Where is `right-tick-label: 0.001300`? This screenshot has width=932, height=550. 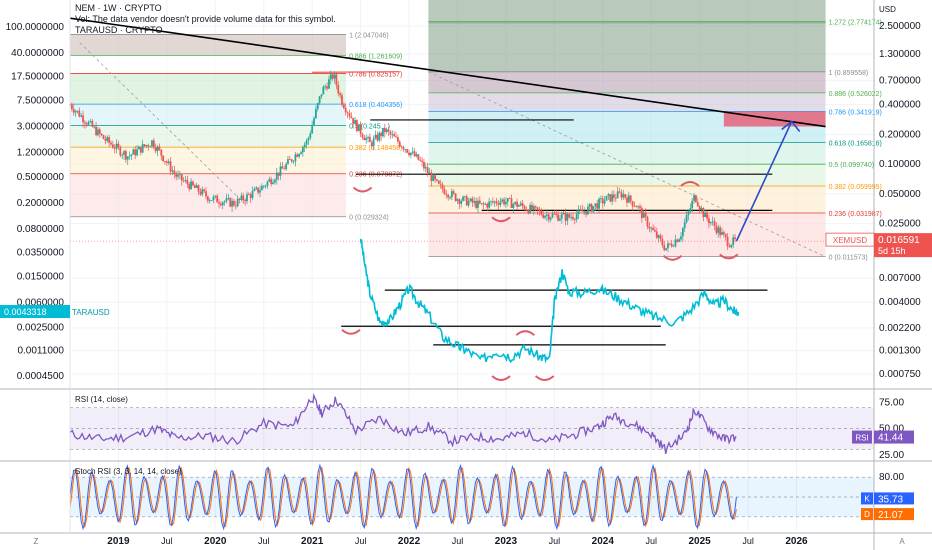 right-tick-label: 0.001300 is located at coordinates (900, 350).